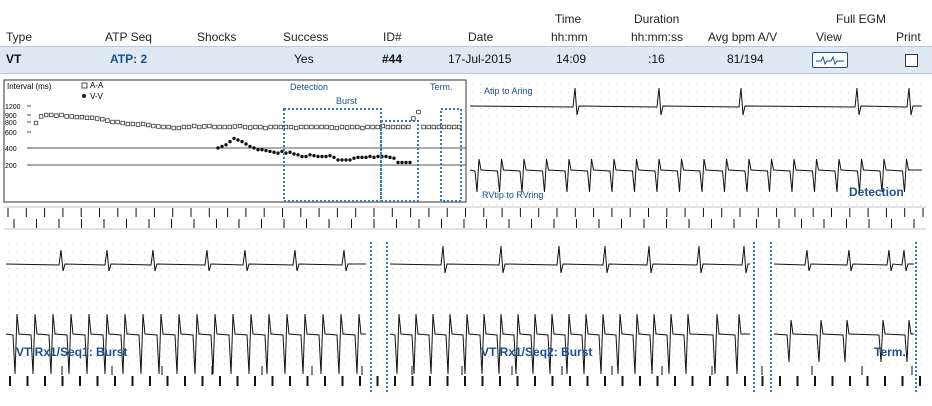 The image size is (932, 406). Describe the element at coordinates (392, 37) in the screenshot. I see `col-id: ID#` at that location.